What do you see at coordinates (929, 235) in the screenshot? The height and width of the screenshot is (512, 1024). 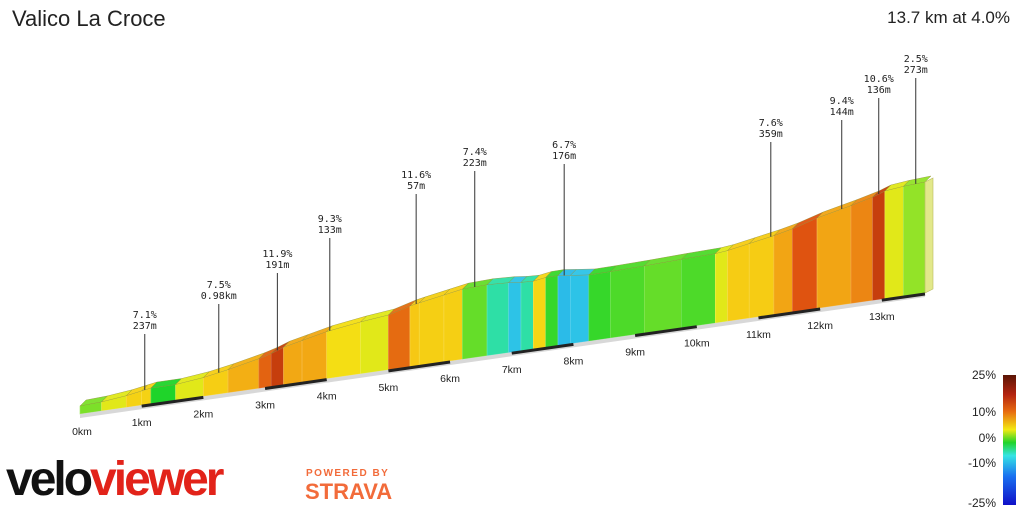 I see `profile-end-cap` at bounding box center [929, 235].